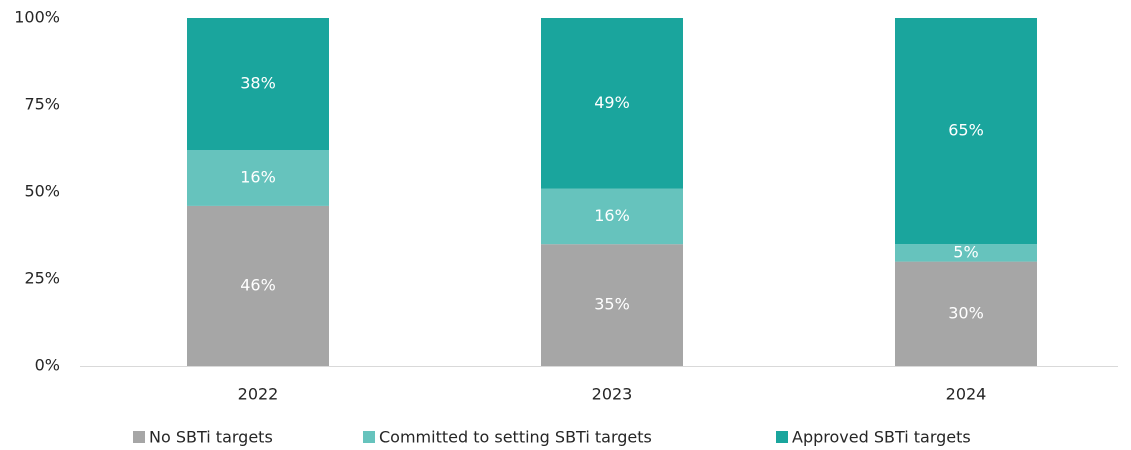  I want to click on x-tick-label: 2022, so click(258, 394).